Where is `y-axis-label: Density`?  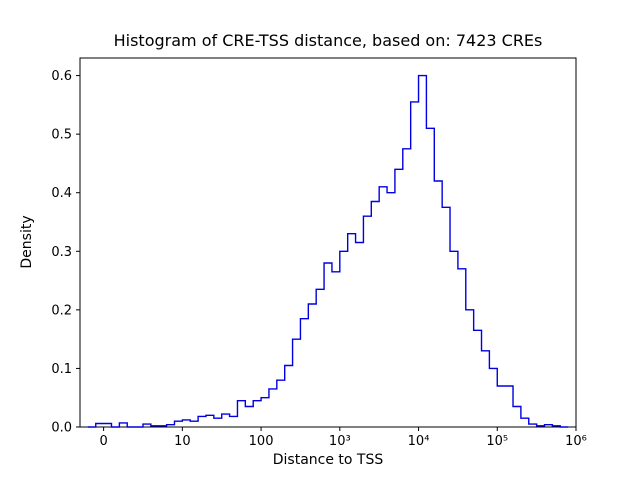 y-axis-label: Density is located at coordinates (27, 242).